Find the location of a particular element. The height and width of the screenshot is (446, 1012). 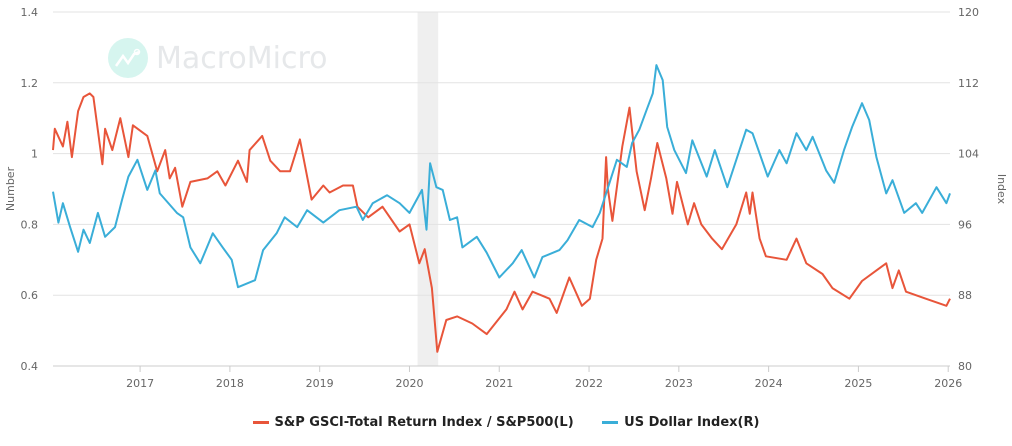

x-tick-label: 2020 is located at coordinates (409, 383).